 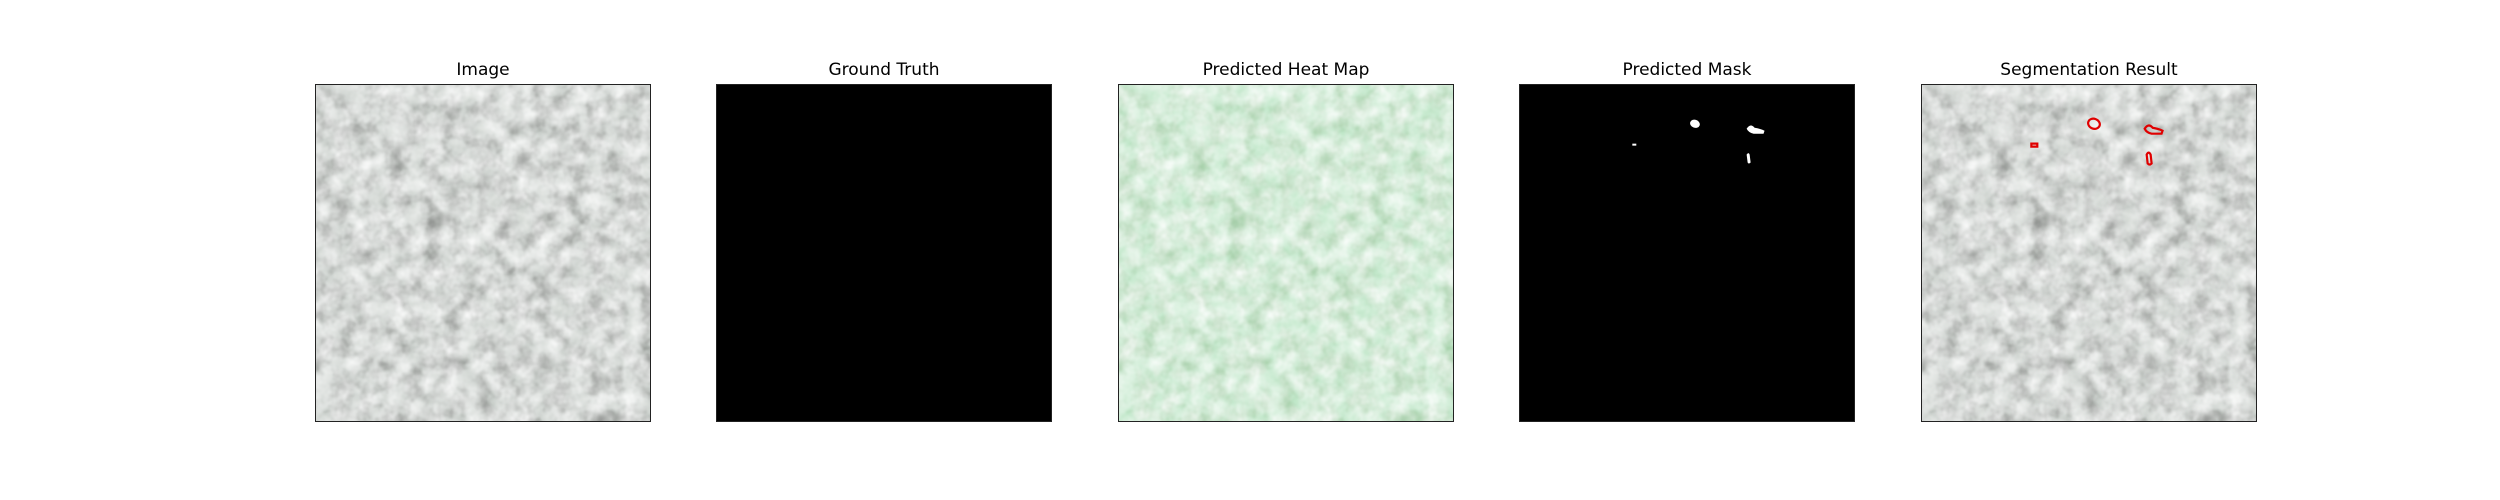 What do you see at coordinates (1687, 70) in the screenshot?
I see `panel-title-predicted-mask: Predicted Mask` at bounding box center [1687, 70].